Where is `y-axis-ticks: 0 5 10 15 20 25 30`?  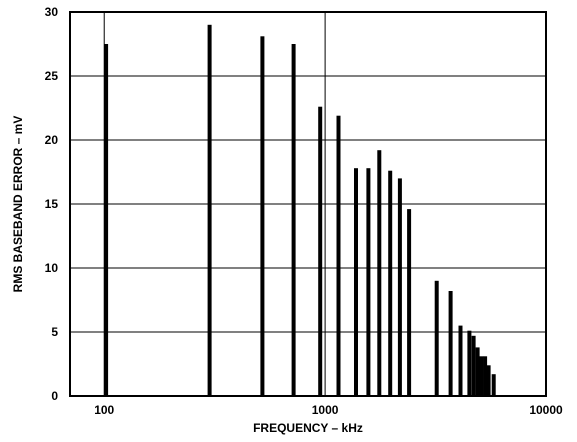
y-axis-ticks: 0 5 10 15 20 25 30 is located at coordinates (52, 204).